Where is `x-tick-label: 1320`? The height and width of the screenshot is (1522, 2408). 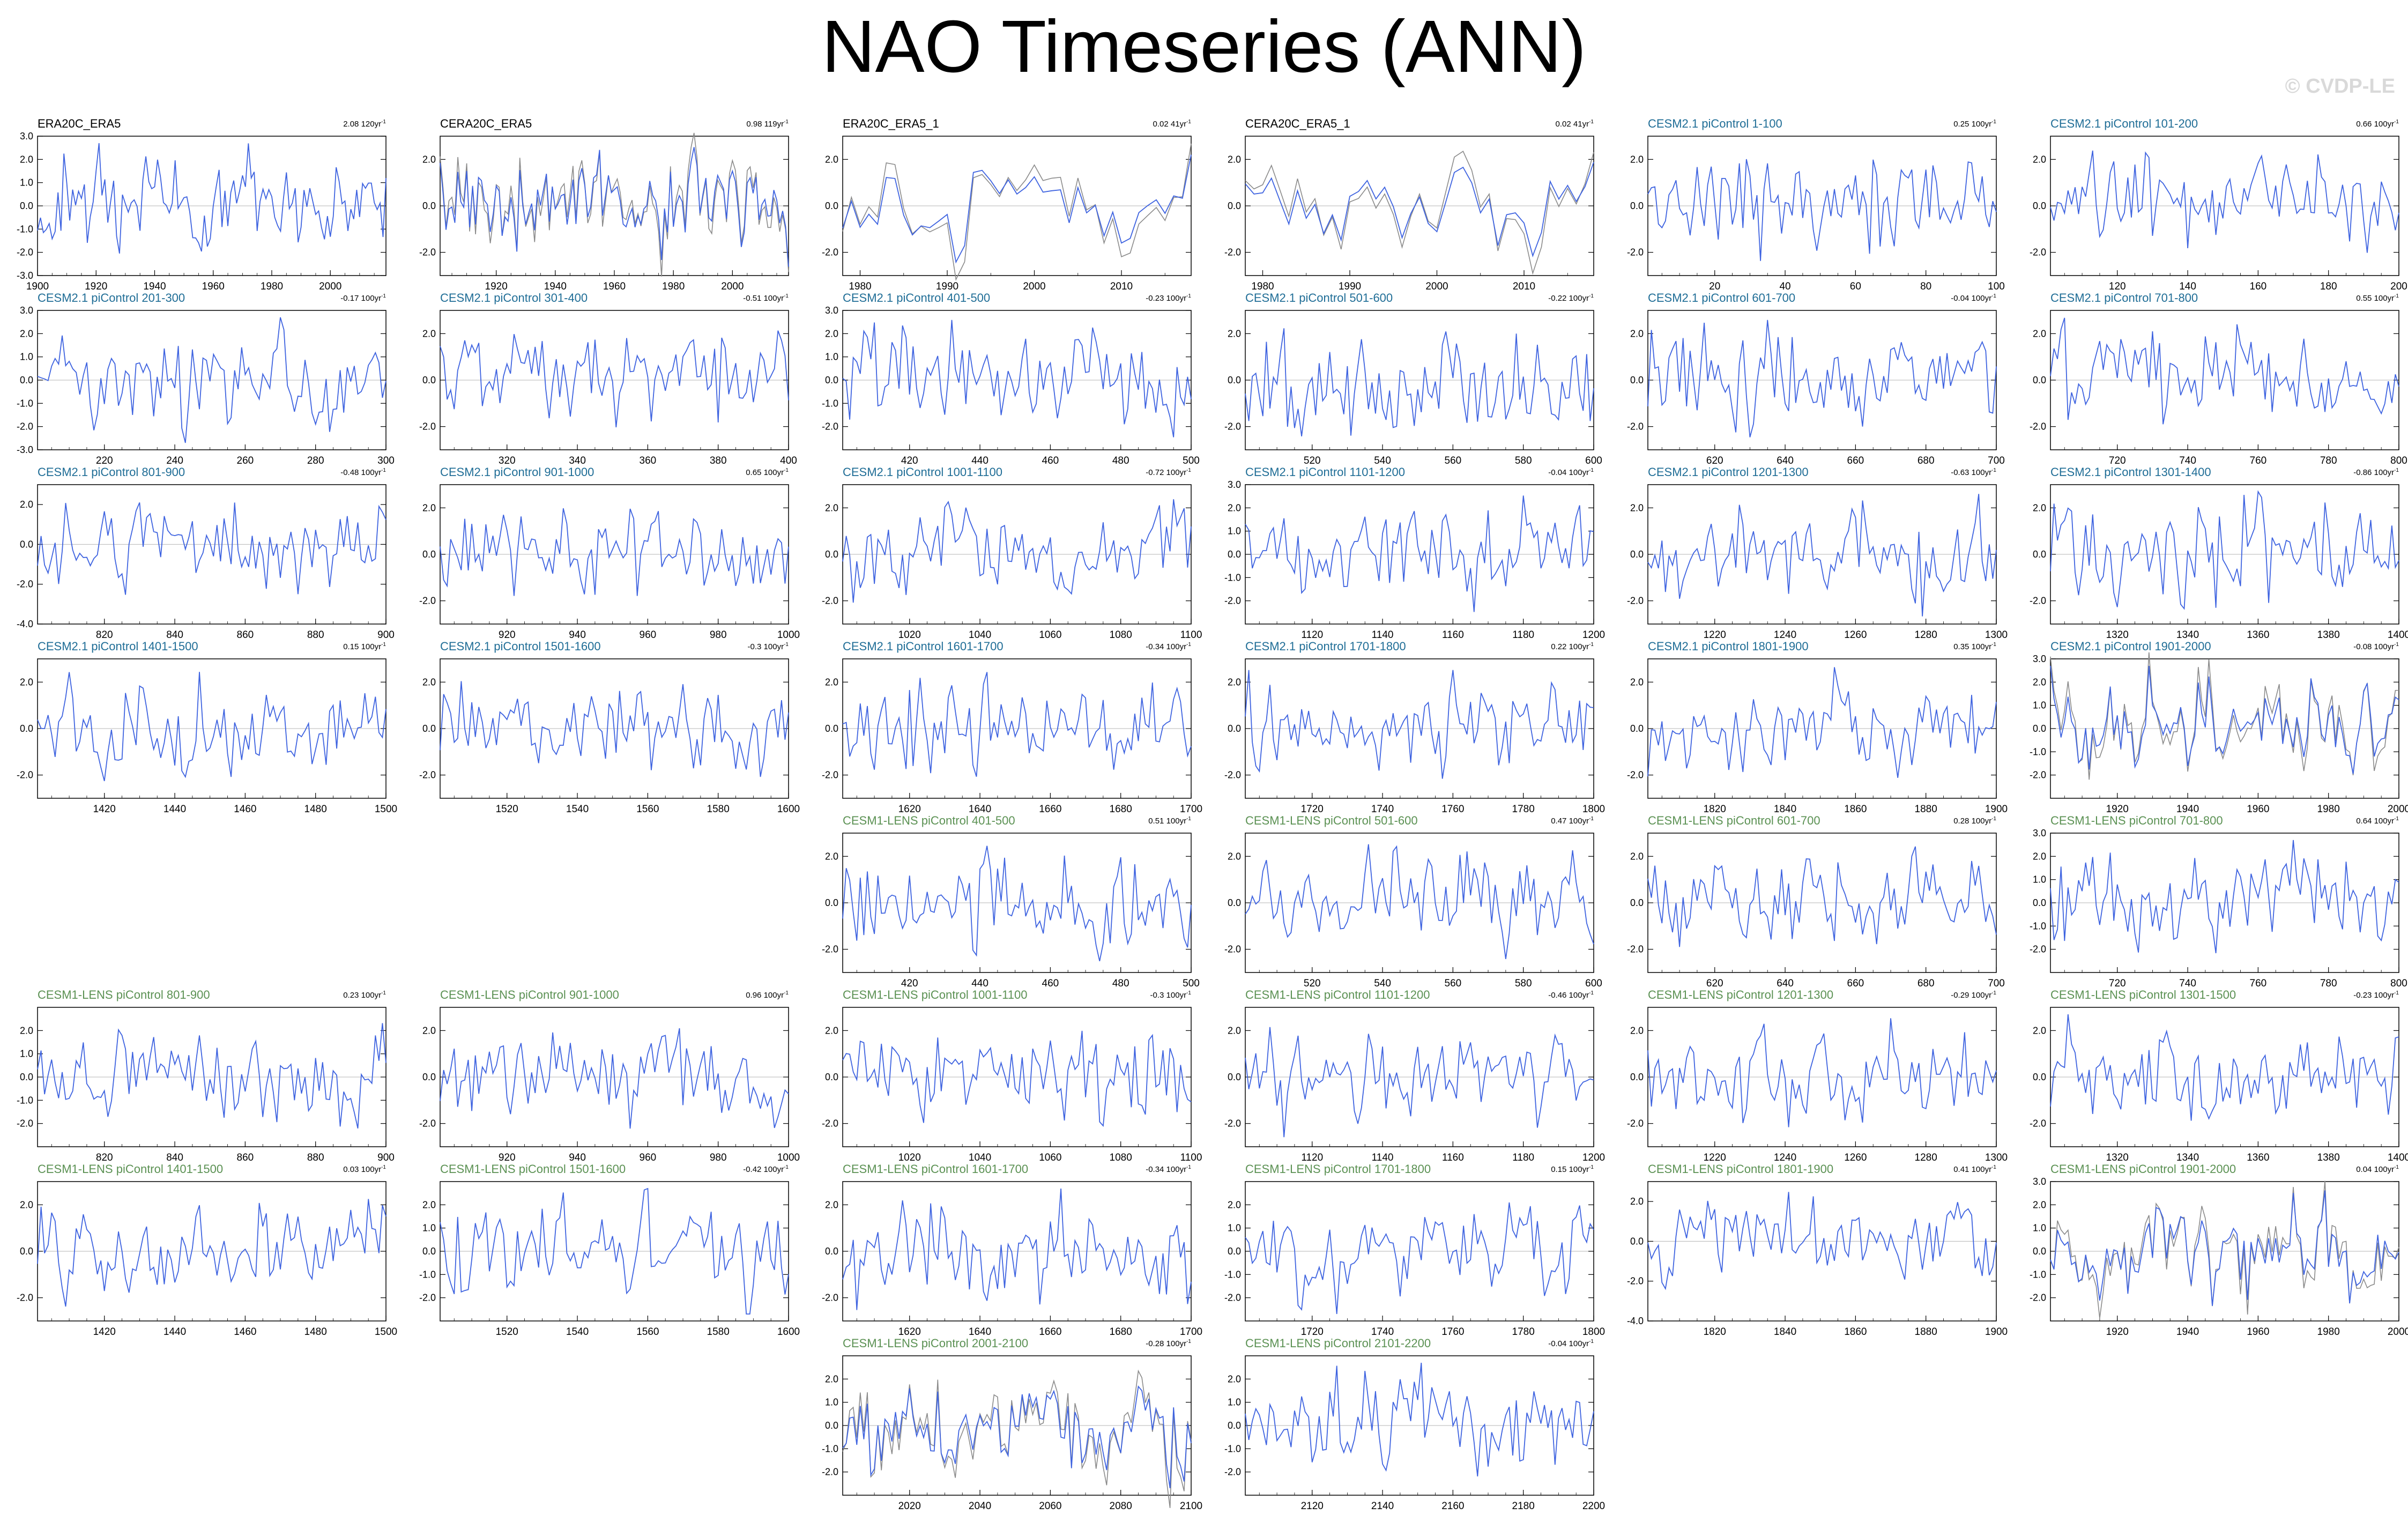
x-tick-label: 1320 is located at coordinates (2117, 635).